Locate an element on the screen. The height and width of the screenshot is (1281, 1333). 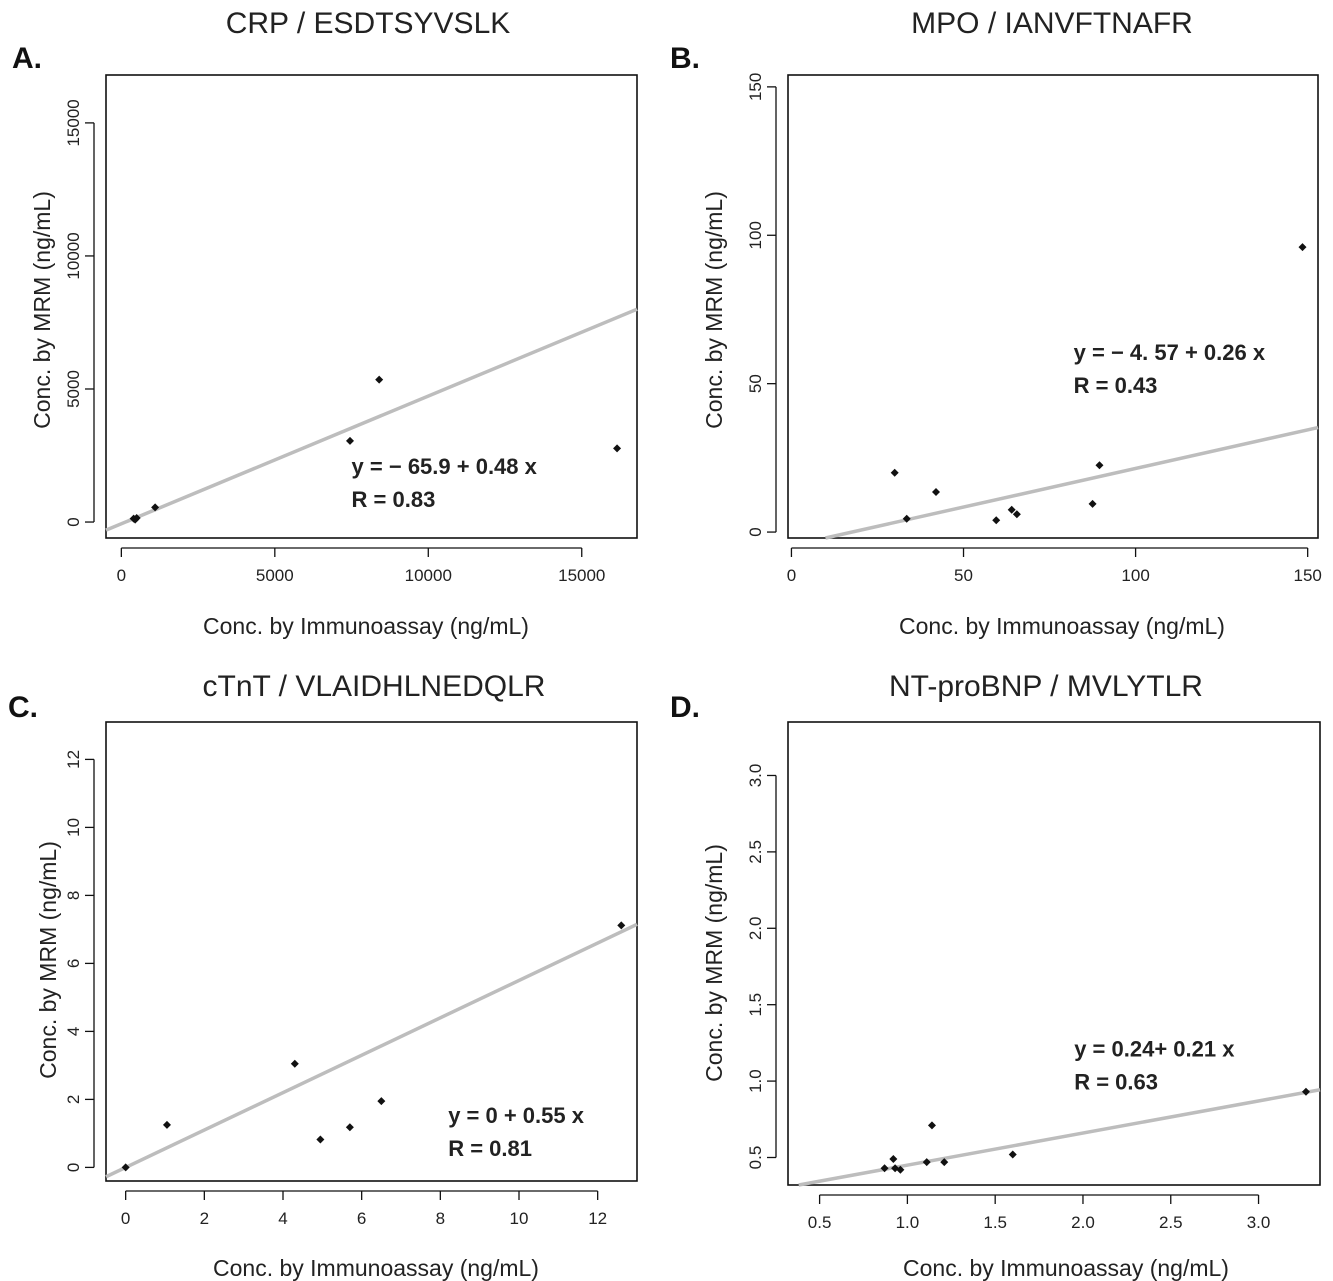
panel-d-regression-line is located at coordinates (1059, 1137).